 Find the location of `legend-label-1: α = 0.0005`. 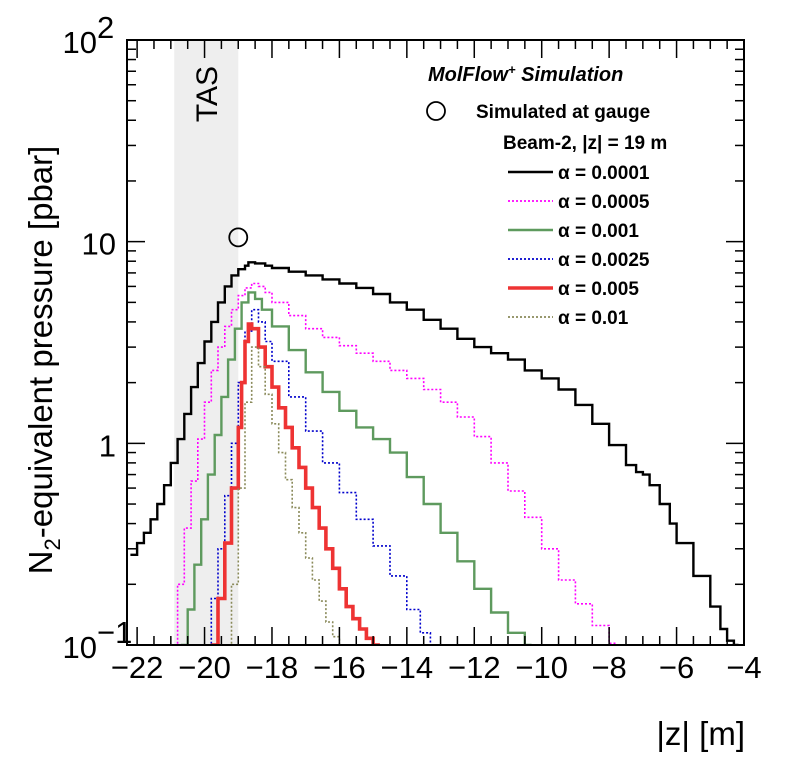

legend-label-1: α = 0.0005 is located at coordinates (604, 202).